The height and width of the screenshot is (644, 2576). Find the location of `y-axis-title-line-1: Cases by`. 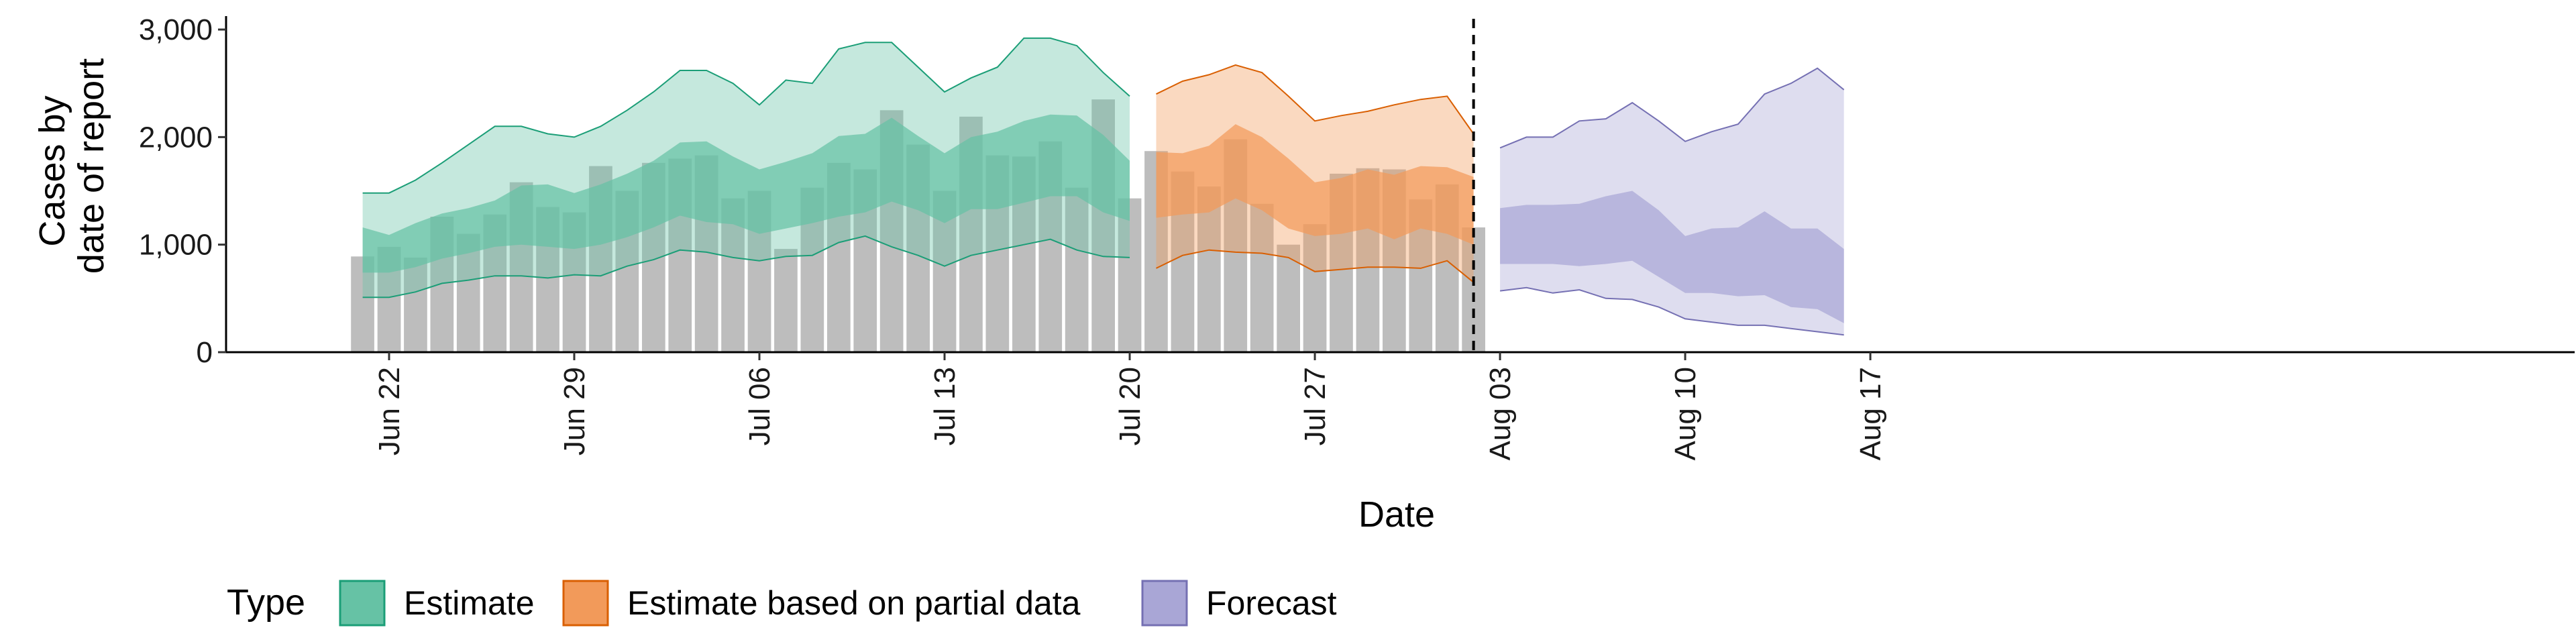

y-axis-title-line-1: Cases by is located at coordinates (52, 170).